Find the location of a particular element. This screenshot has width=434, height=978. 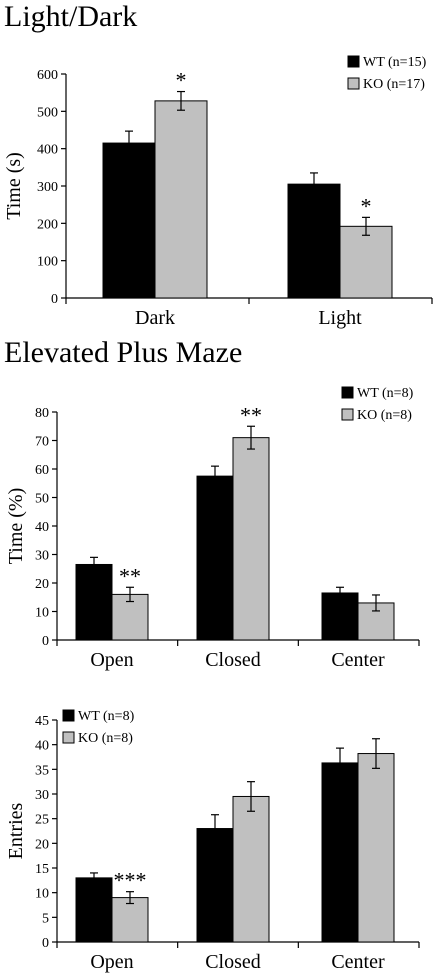

y-tick-label: 200 is located at coordinates (47, 224).